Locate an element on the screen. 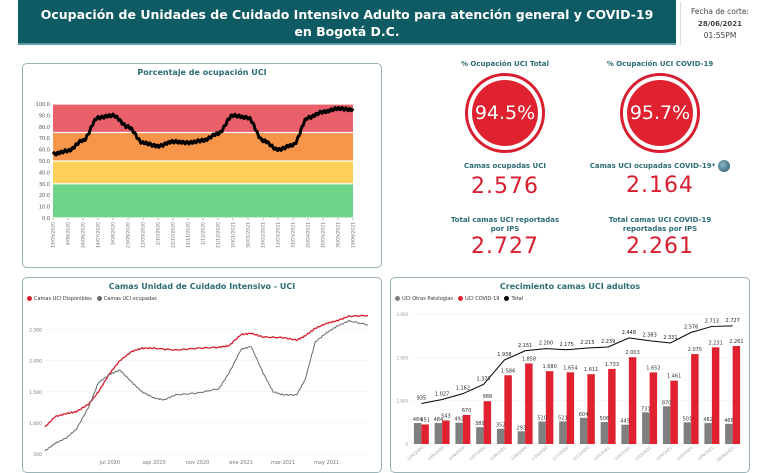  fecha-date: 28/06/2021 is located at coordinates (720, 24).